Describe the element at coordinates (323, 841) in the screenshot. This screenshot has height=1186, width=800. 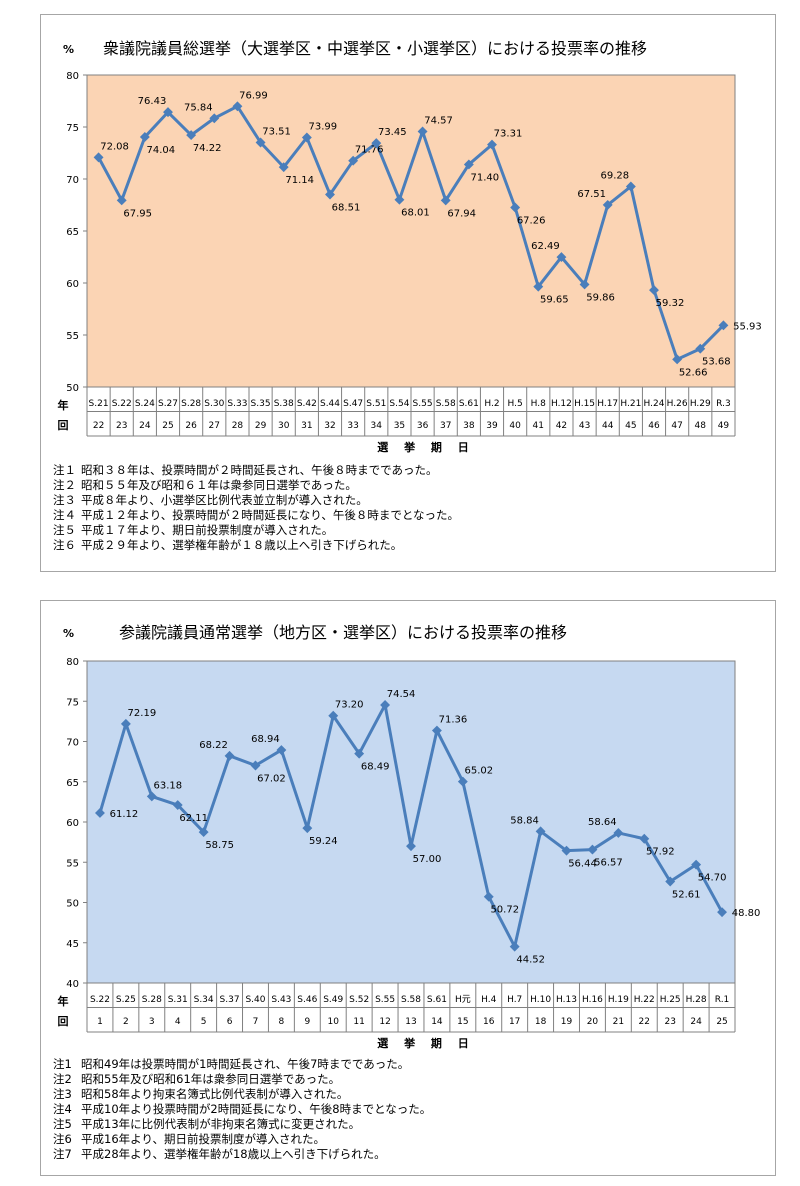
I see `data-label: 59.24` at that location.